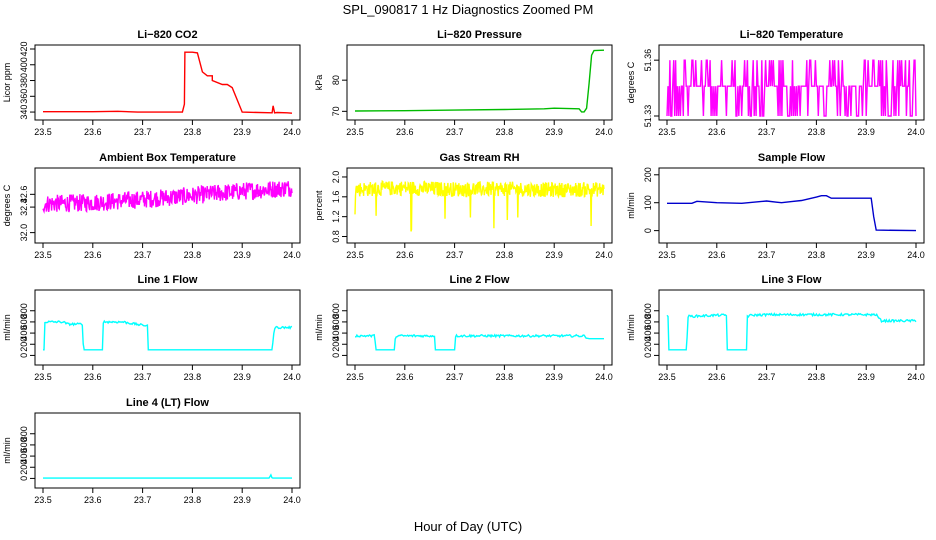  What do you see at coordinates (648, 116) in the screenshot?
I see `y-tick-label: 51.33` at bounding box center [648, 116].